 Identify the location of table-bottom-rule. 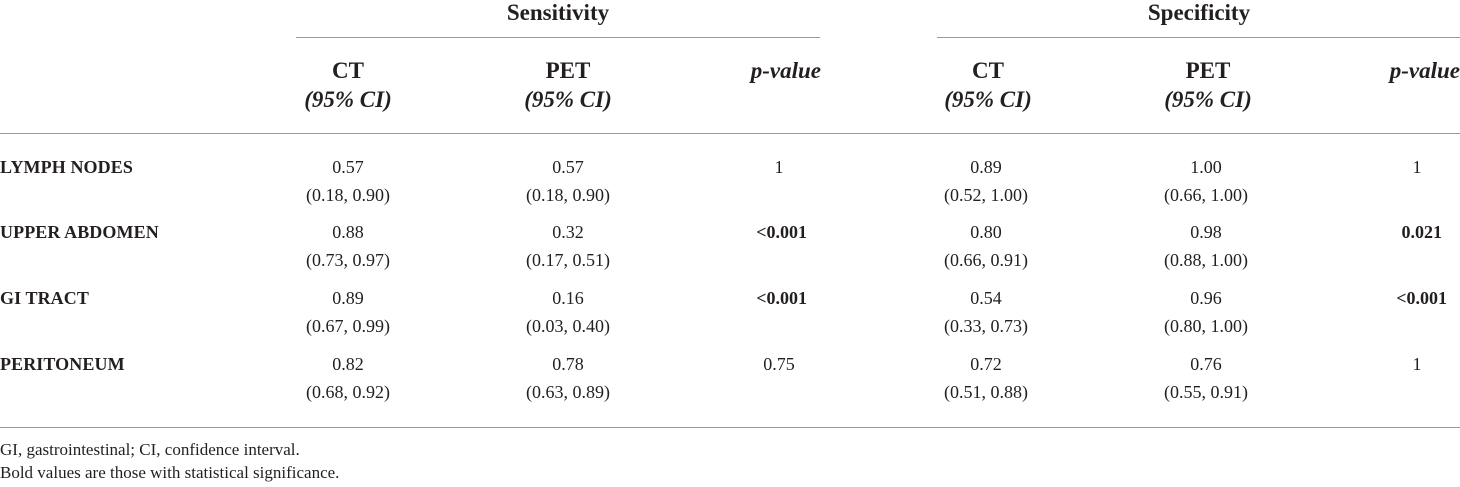
(730, 427).